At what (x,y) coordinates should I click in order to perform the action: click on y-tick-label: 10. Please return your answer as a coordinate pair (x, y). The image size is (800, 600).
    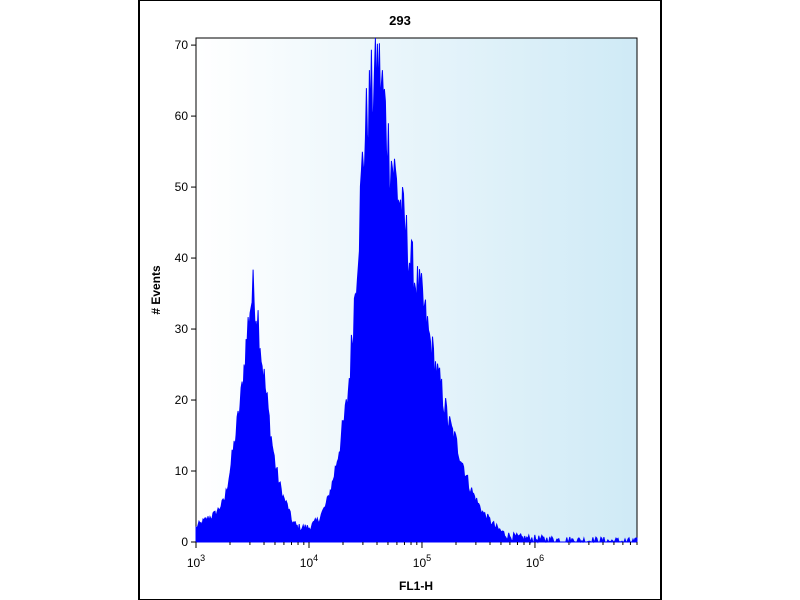
    Looking at the image, I should click on (182, 471).